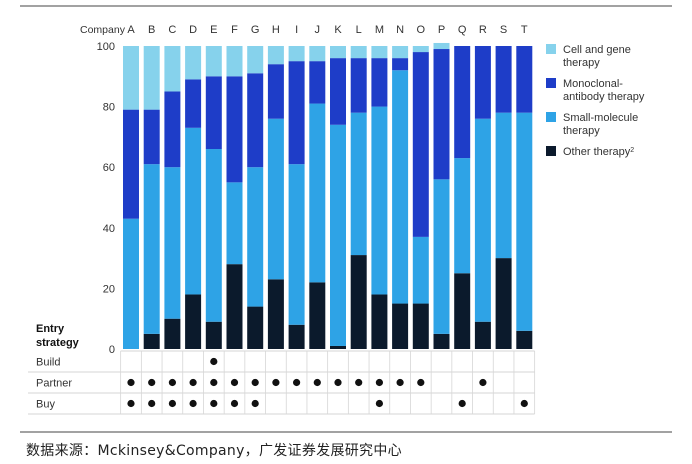  Describe the element at coordinates (172, 403) in the screenshot. I see `strategy-dot-buy-c` at that location.